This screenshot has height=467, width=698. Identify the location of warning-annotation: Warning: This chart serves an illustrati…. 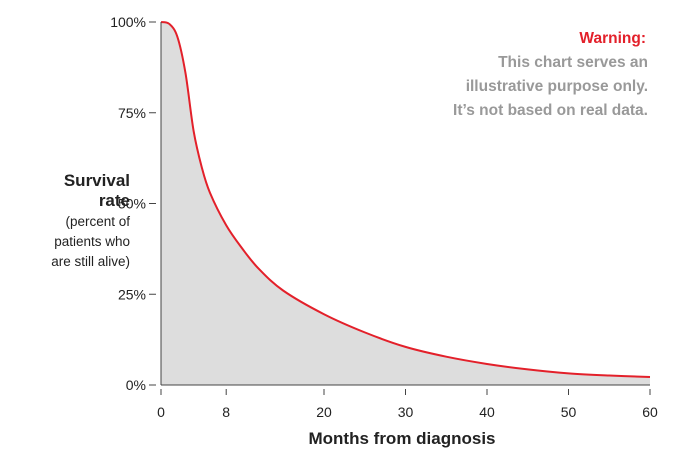
(550, 74).